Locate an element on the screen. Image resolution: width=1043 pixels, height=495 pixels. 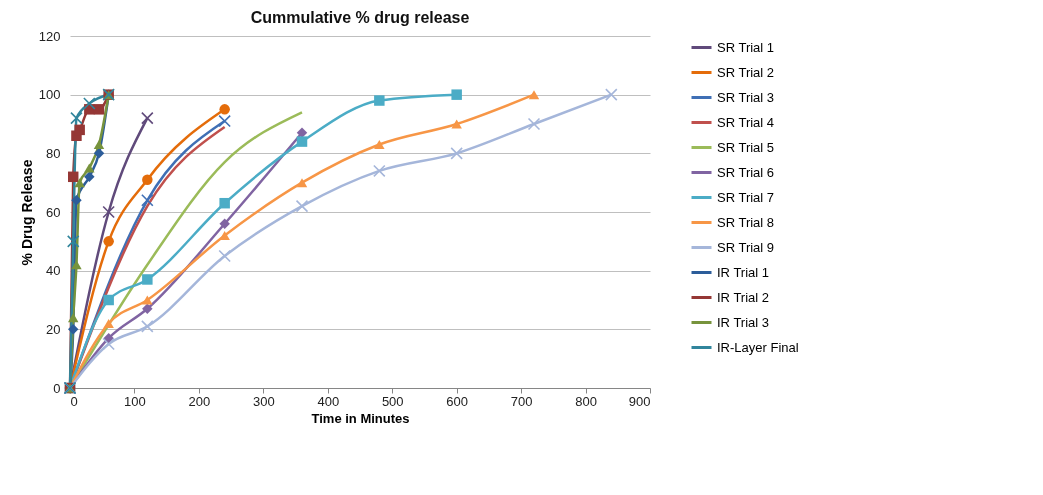
y-tick-label: 60 is located at coordinates (53, 212).